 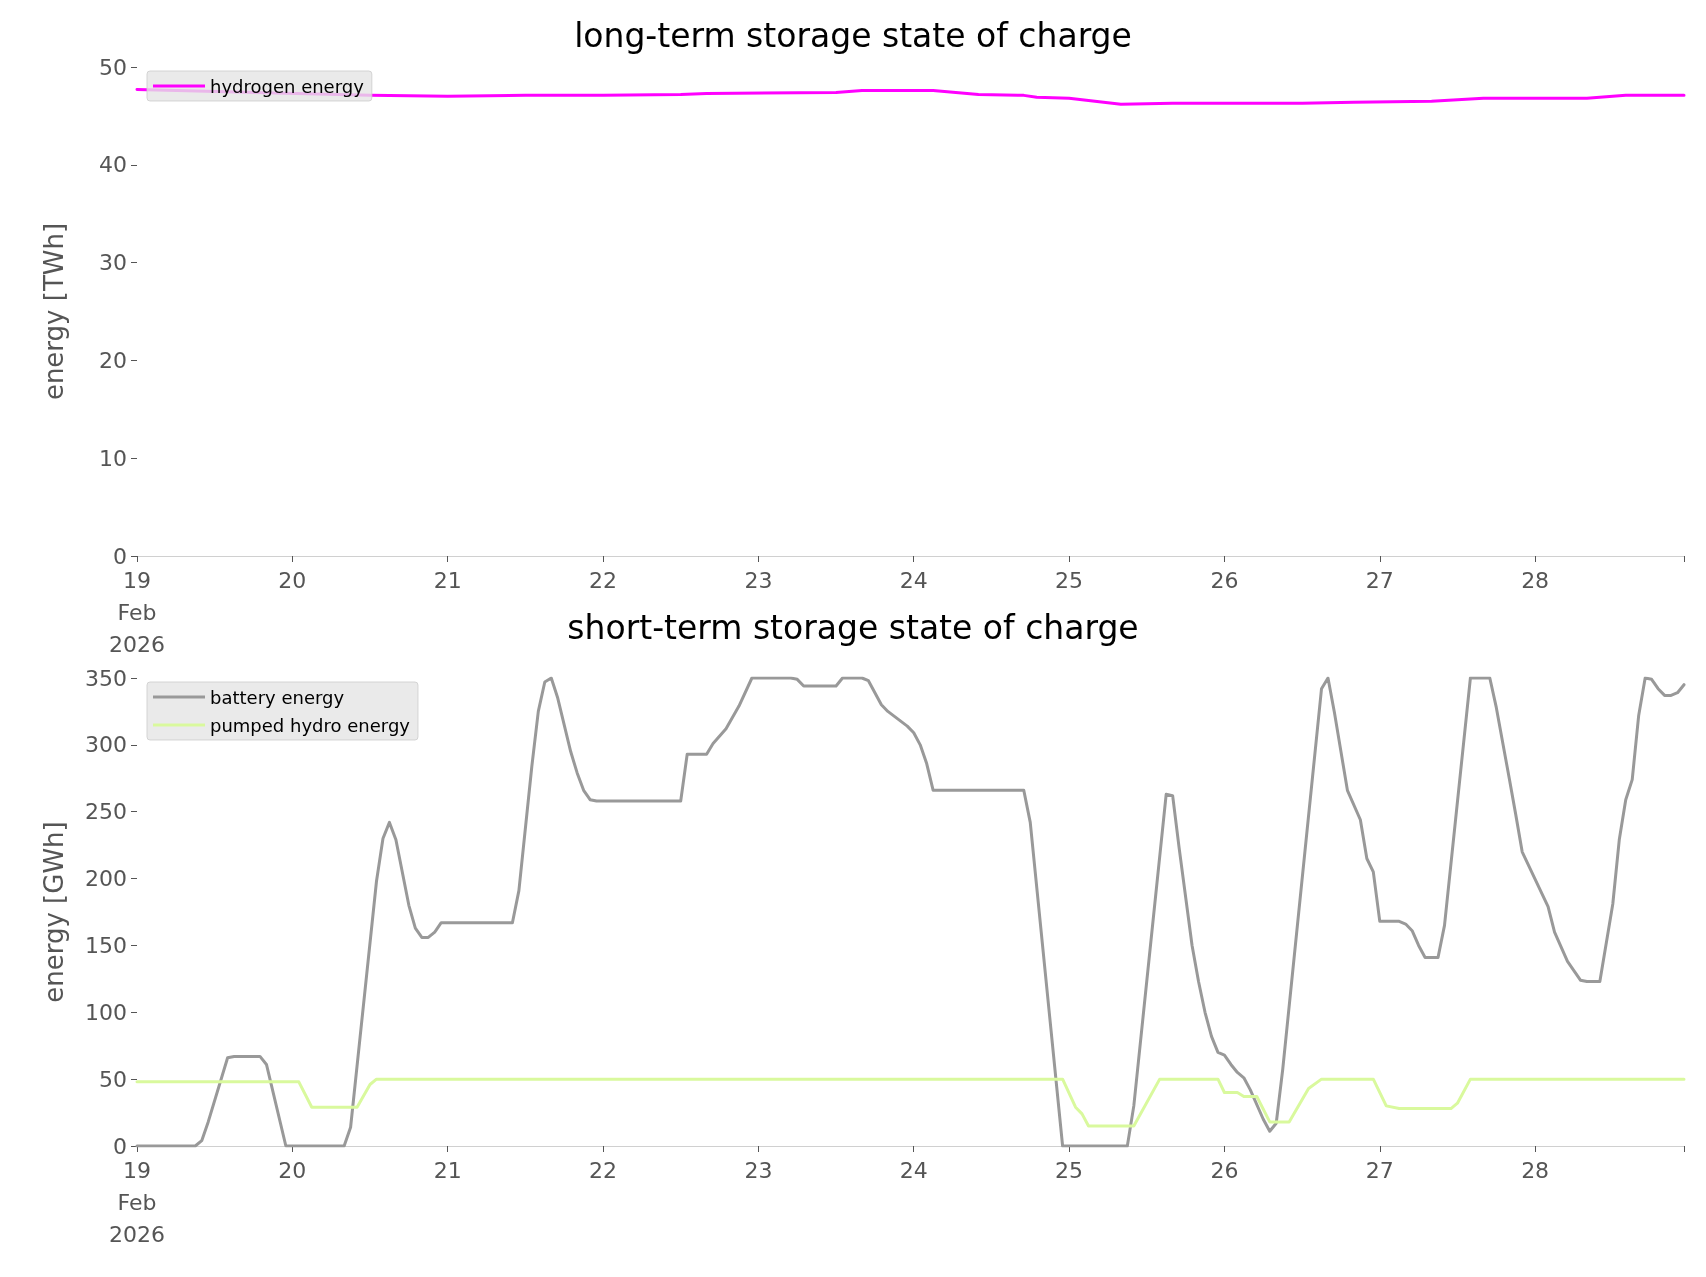 I want to click on y-axis-title: energy [GWh], so click(x=54, y=912).